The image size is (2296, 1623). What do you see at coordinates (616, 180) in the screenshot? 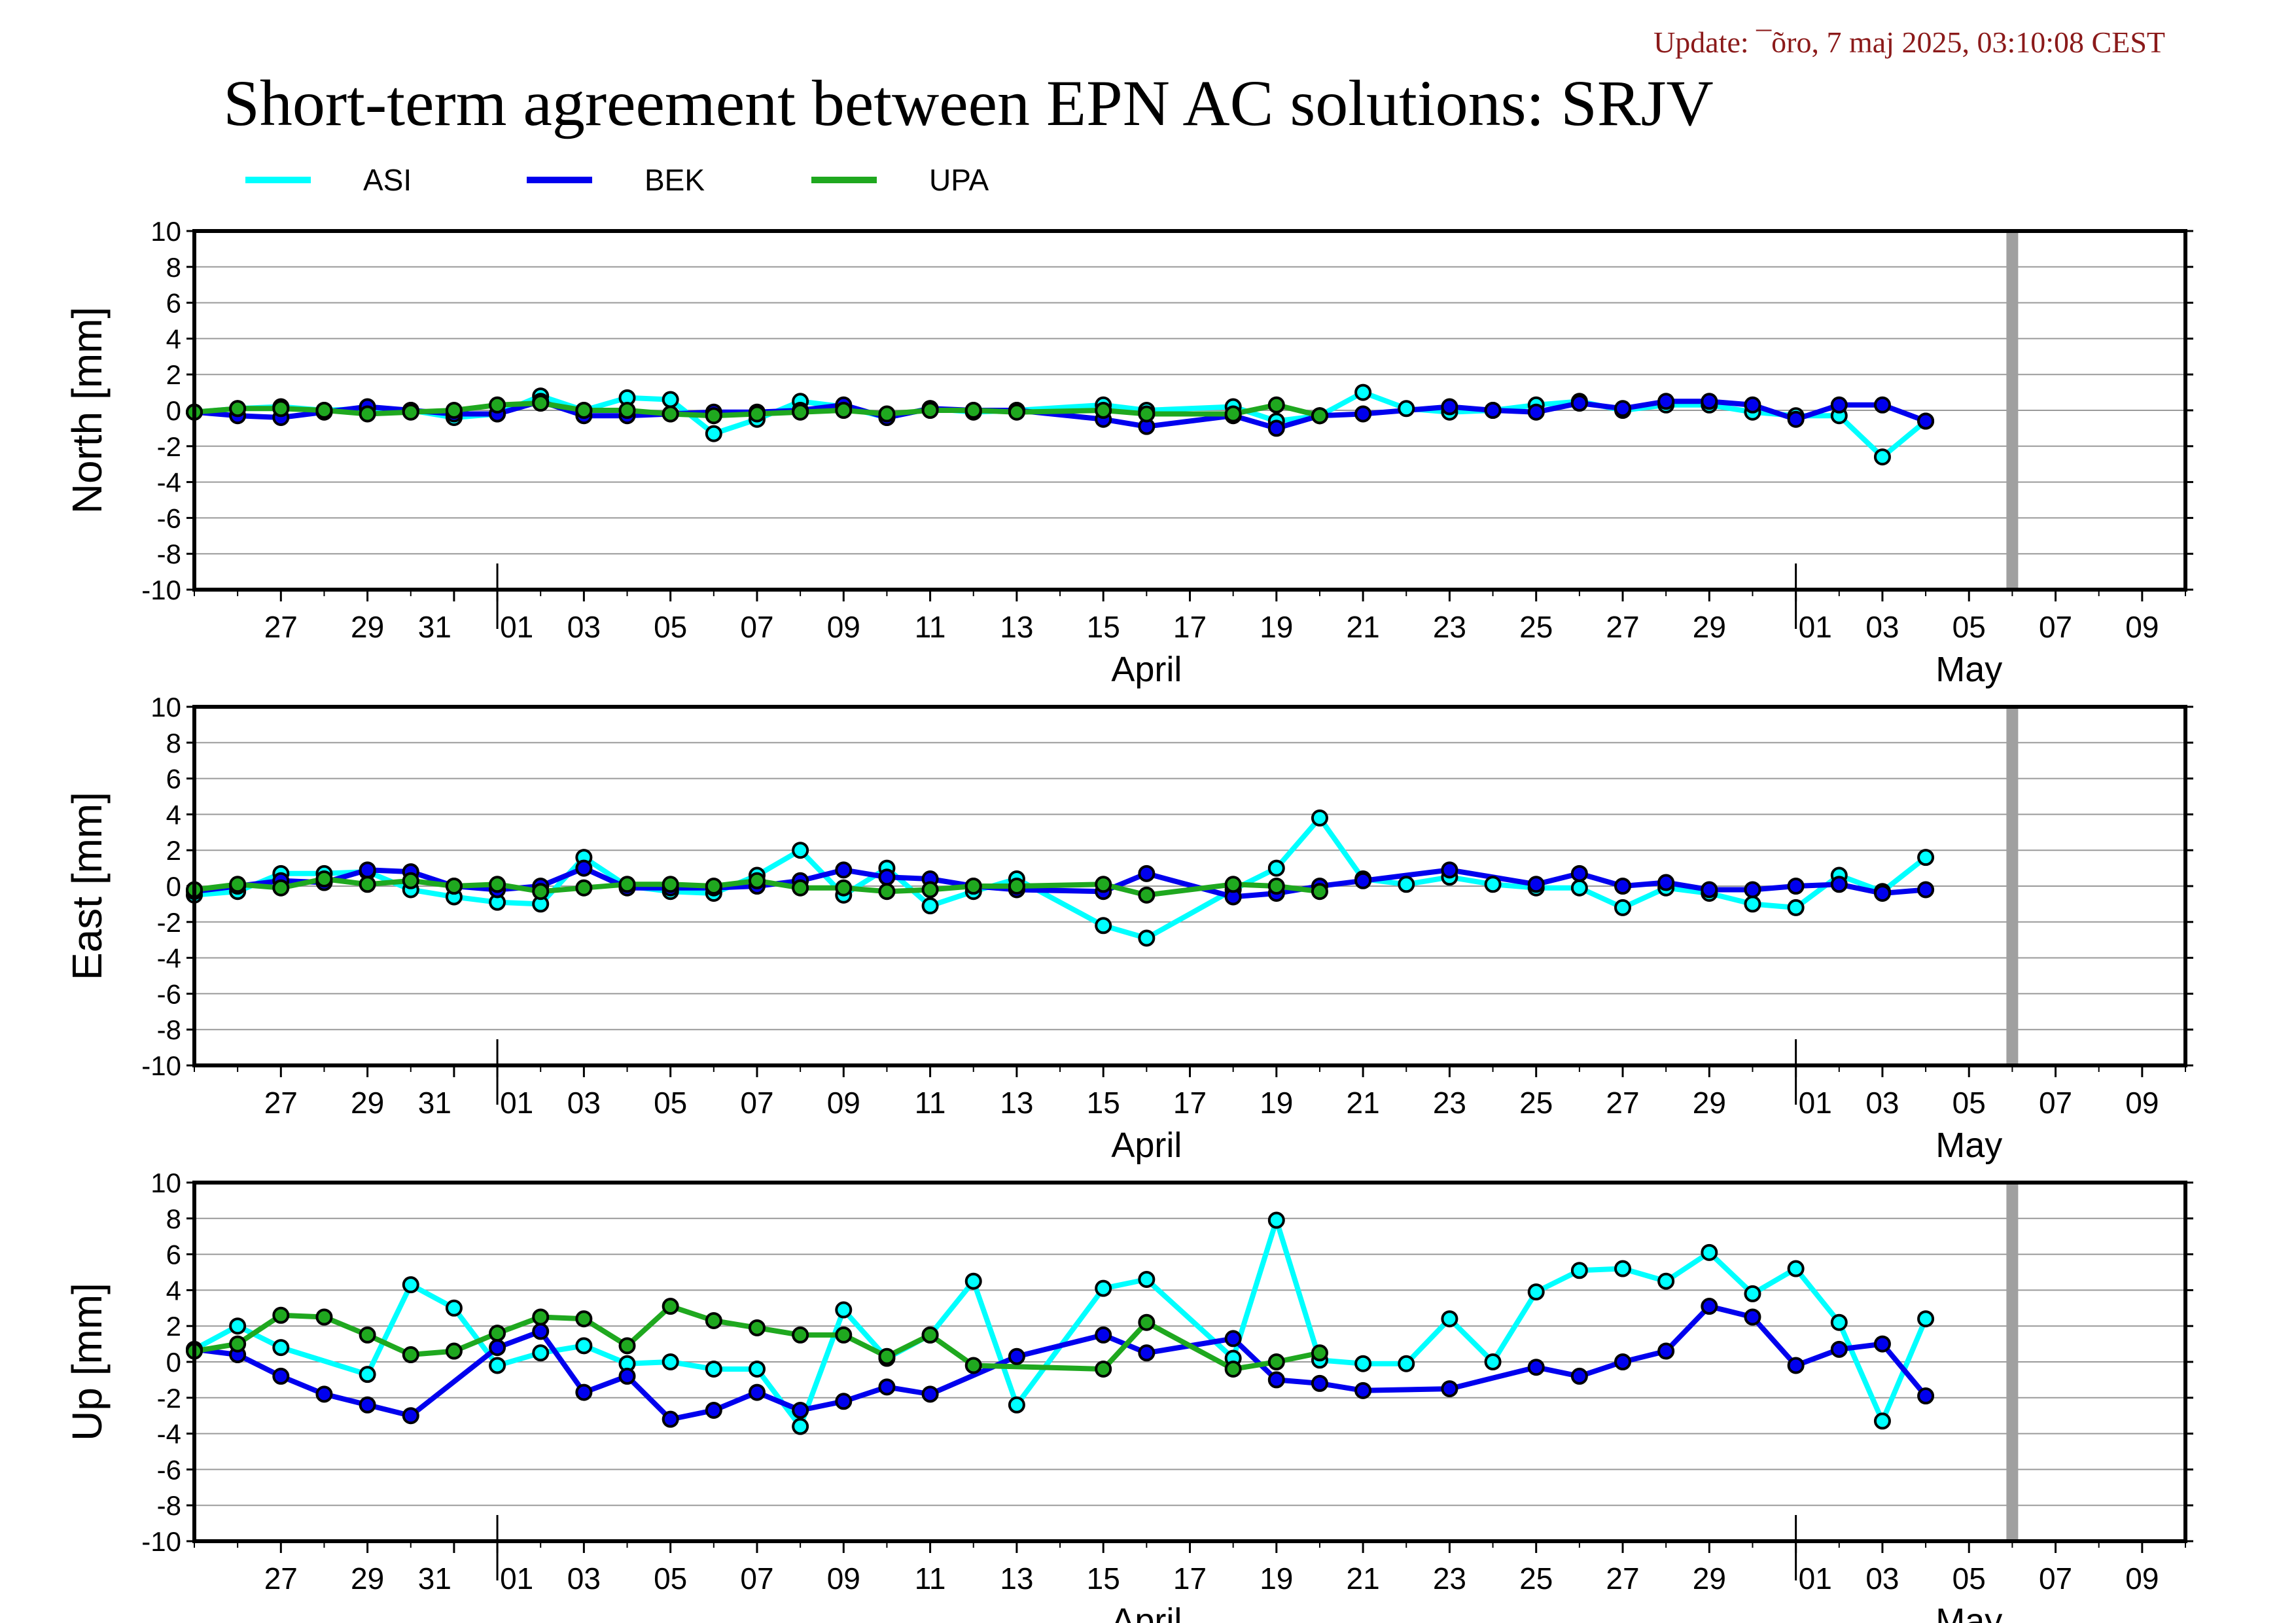
I see `legend-item-bek: BEK` at bounding box center [616, 180].